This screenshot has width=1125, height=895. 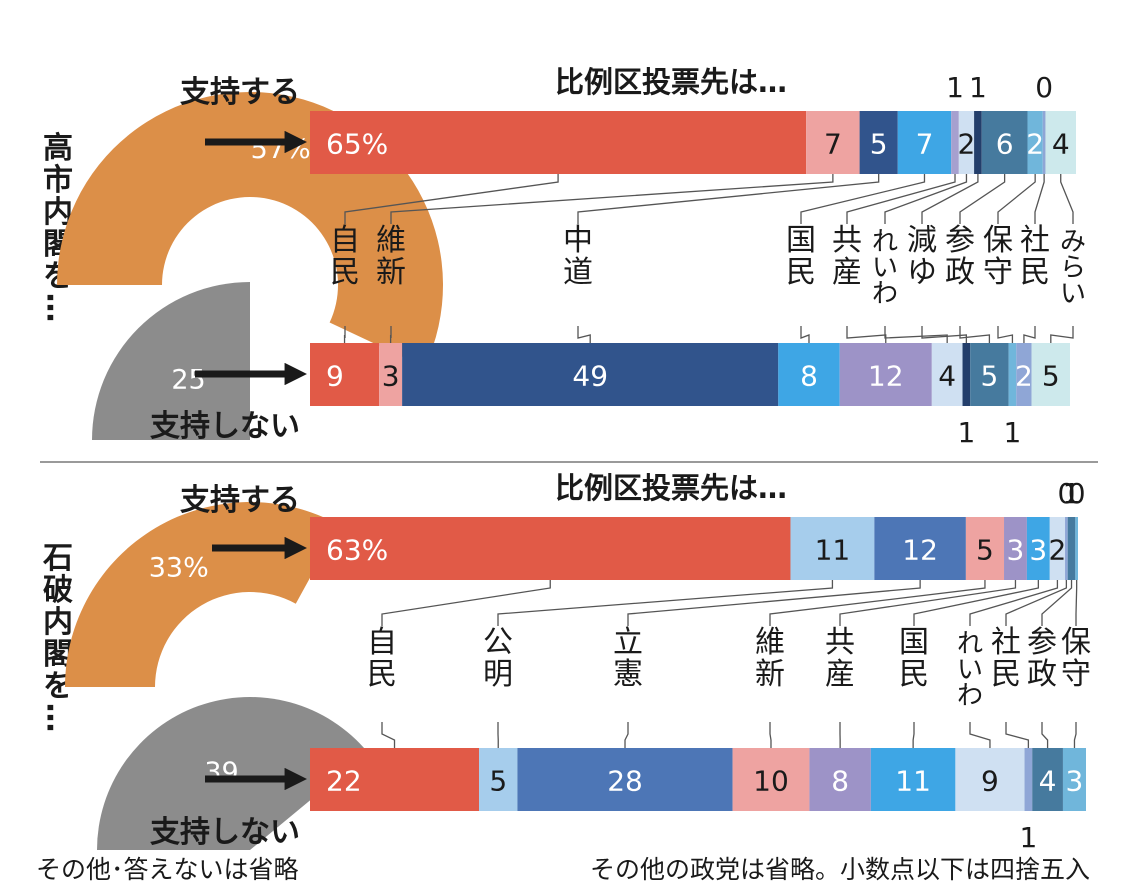 What do you see at coordinates (578, 240) in the screenshot?
I see `svg-text: 中` at bounding box center [578, 240].